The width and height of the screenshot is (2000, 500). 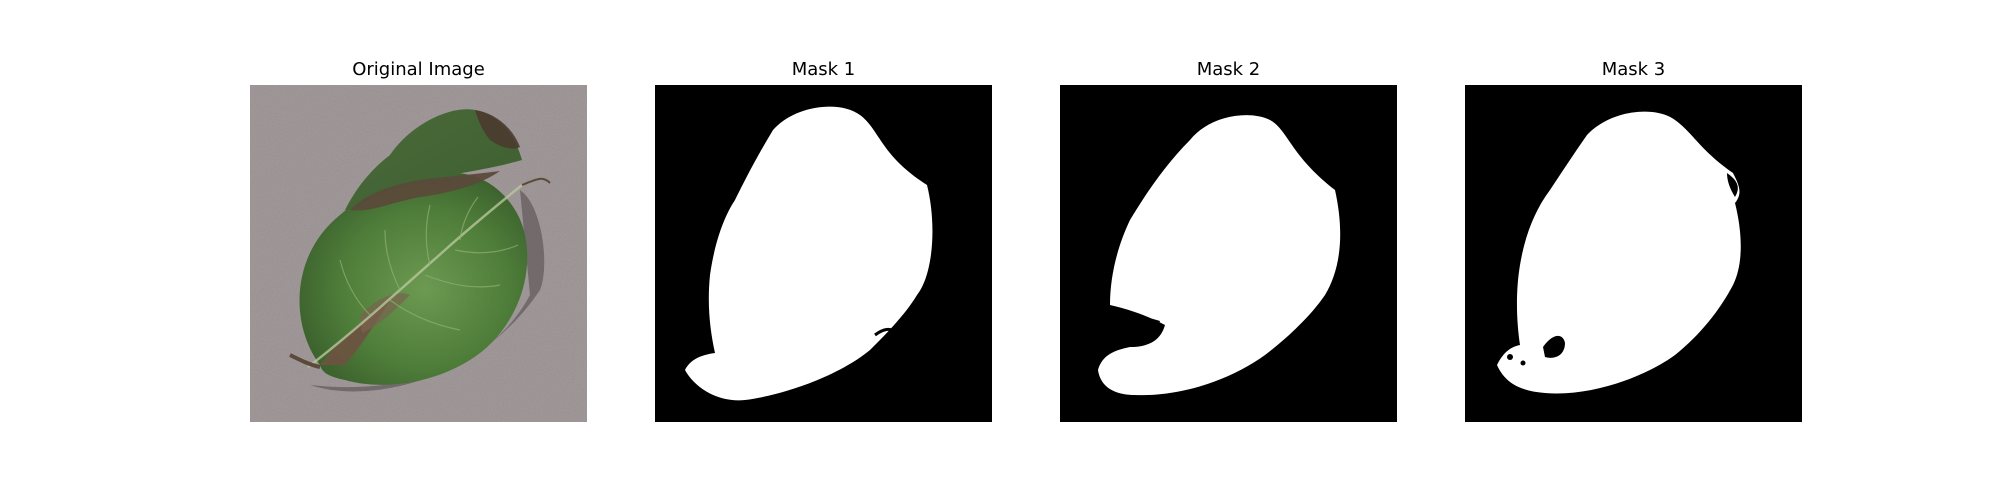 What do you see at coordinates (418, 69) in the screenshot?
I see `panel-title-original-image: Original Image` at bounding box center [418, 69].